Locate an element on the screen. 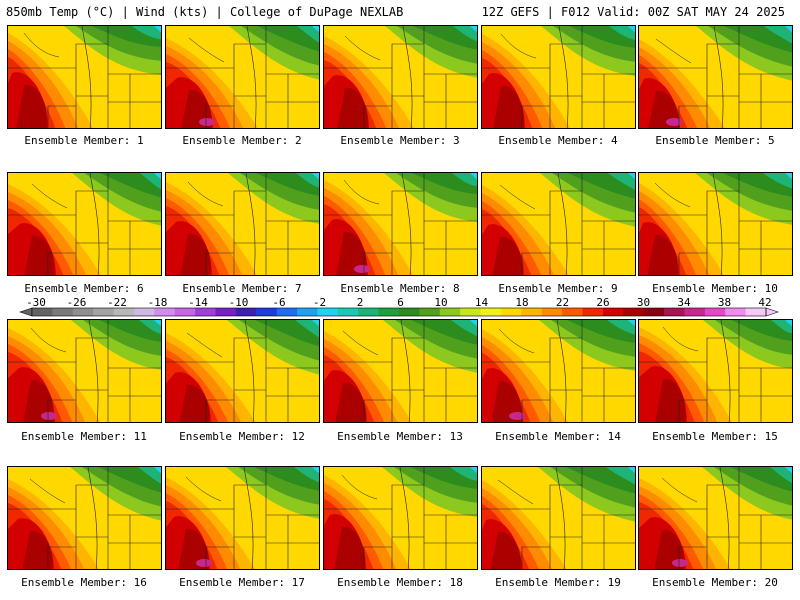 This screenshot has width=800, height=600. colorbar-tick-label: 2 is located at coordinates (360, 302).